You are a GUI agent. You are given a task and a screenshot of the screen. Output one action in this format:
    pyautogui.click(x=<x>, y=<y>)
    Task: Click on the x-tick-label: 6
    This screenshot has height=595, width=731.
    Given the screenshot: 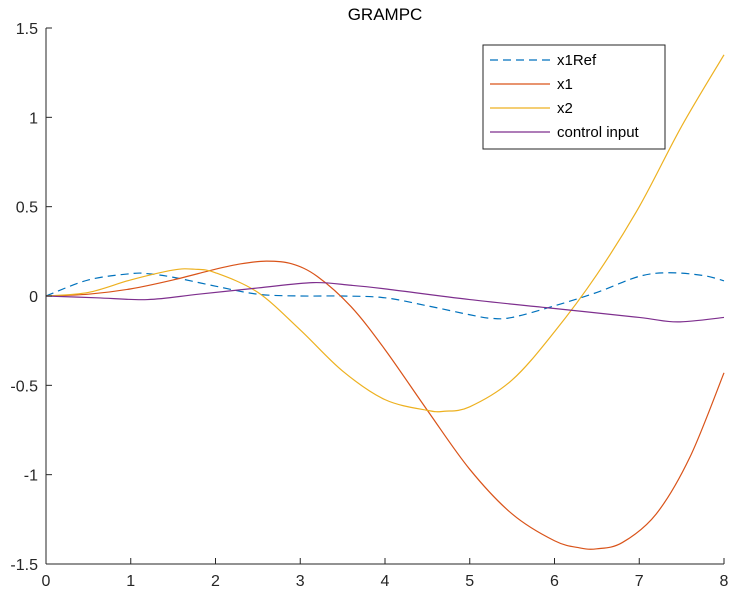 What is the action you would take?
    pyautogui.click(x=554, y=581)
    